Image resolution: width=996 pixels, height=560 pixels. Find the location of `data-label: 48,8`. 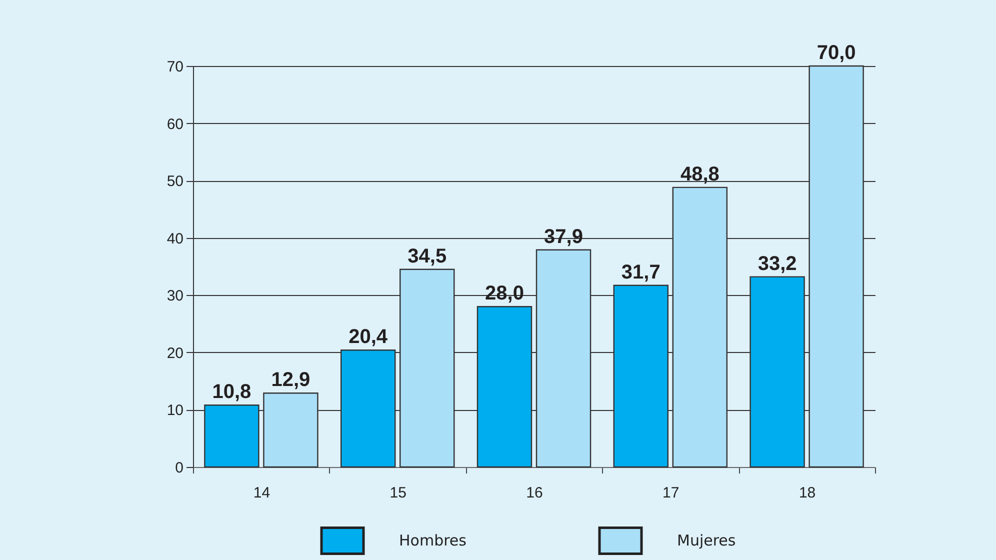

data-label: 48,8 is located at coordinates (700, 174).